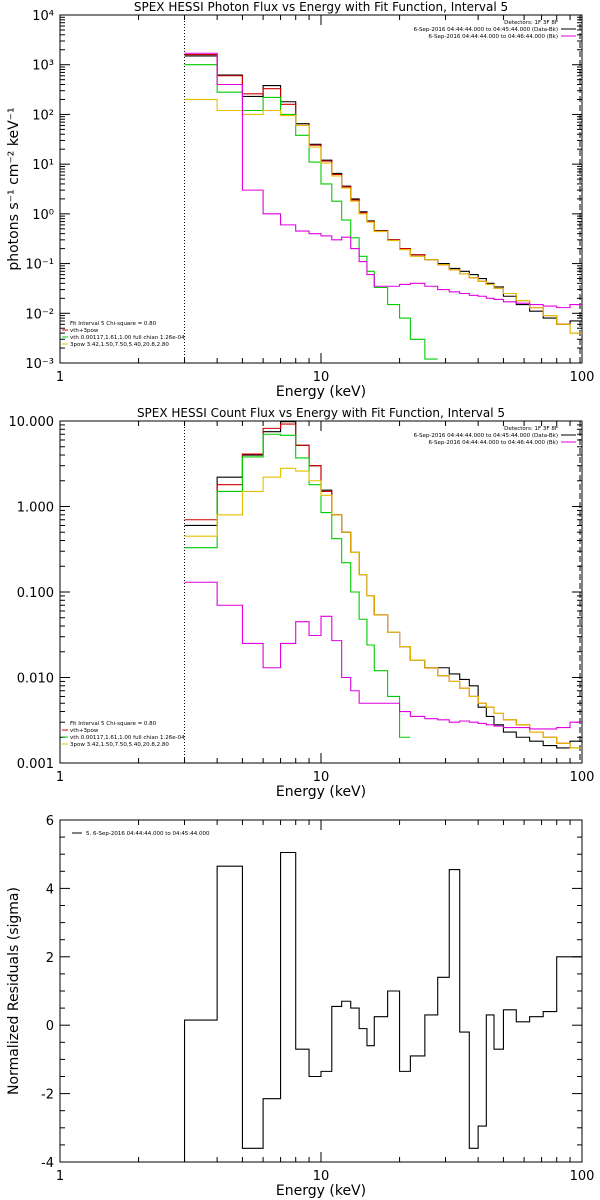  I want to click on y-tick-label: 10.000, so click(32, 422).